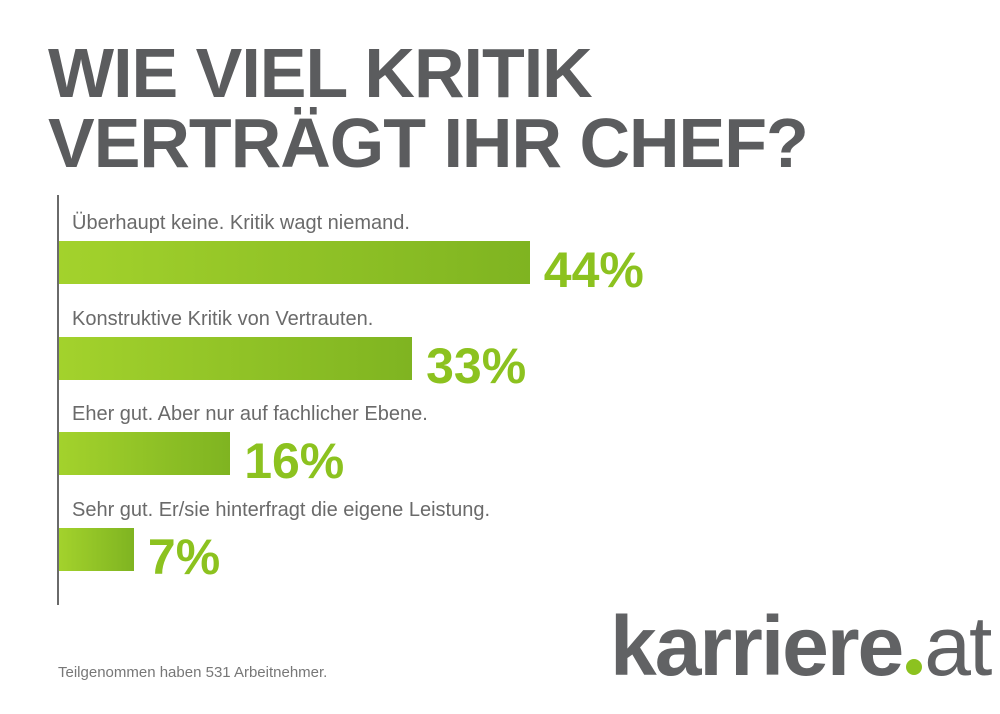  Describe the element at coordinates (914, 667) in the screenshot. I see `logo-dot` at that location.